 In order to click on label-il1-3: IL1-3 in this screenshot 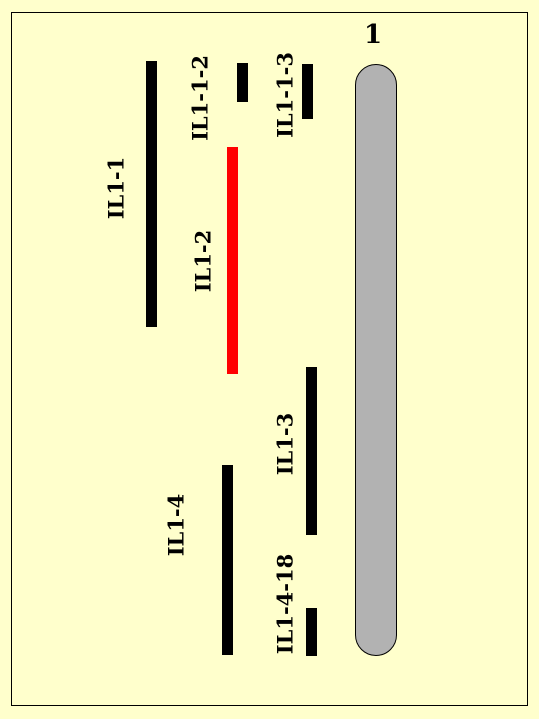, I will do `click(285, 444)`.